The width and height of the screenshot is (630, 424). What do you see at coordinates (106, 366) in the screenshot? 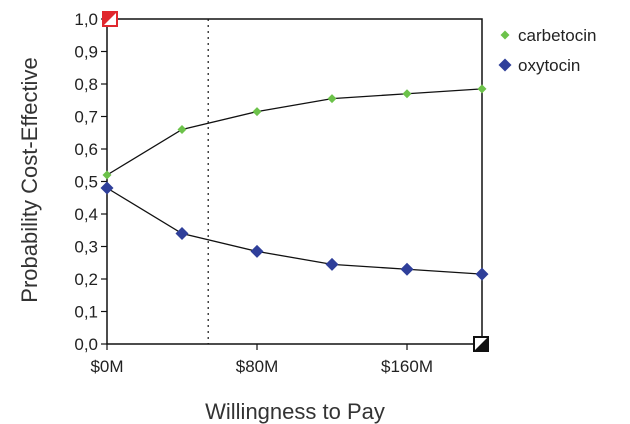
I see `x-tick-label: $0M` at bounding box center [106, 366].